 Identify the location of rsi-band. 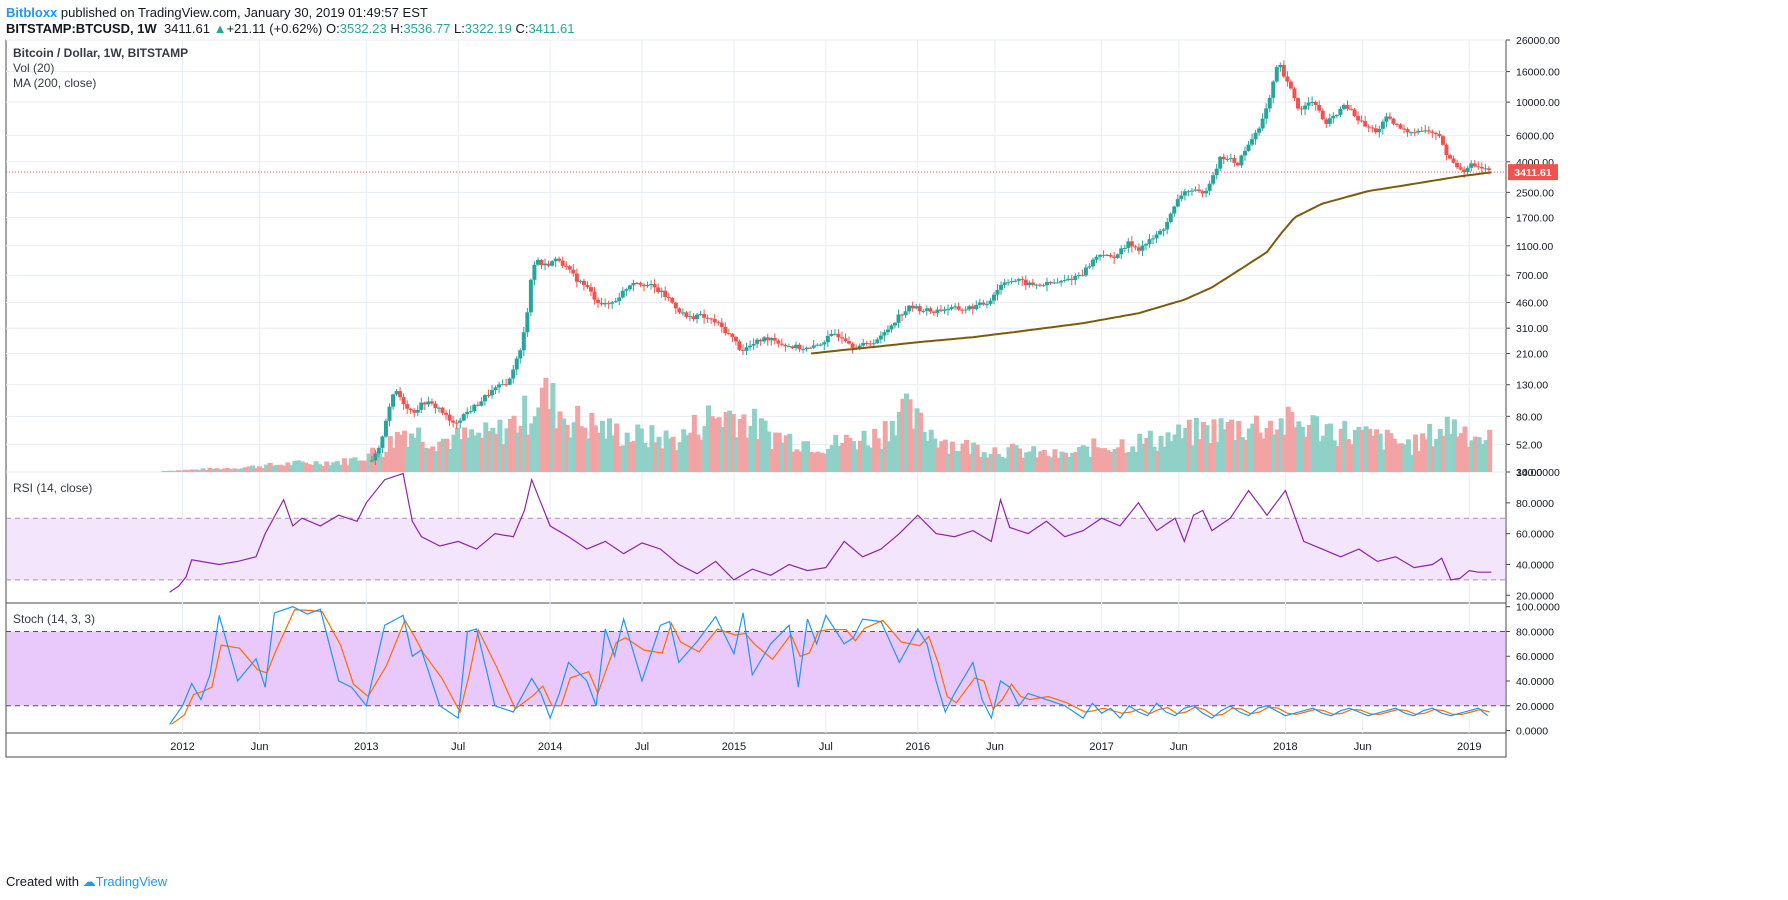
(756, 549).